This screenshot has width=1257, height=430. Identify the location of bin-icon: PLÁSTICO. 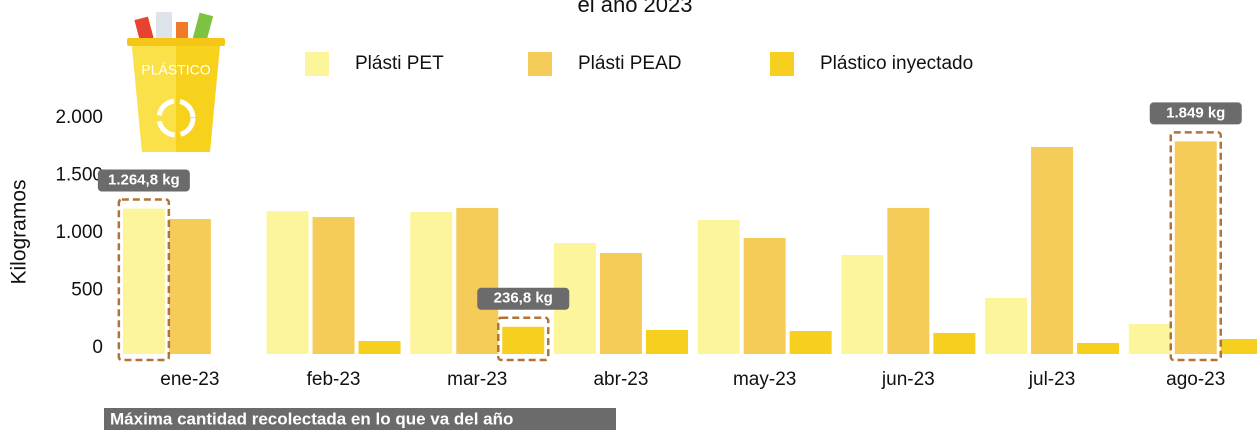
(176, 82).